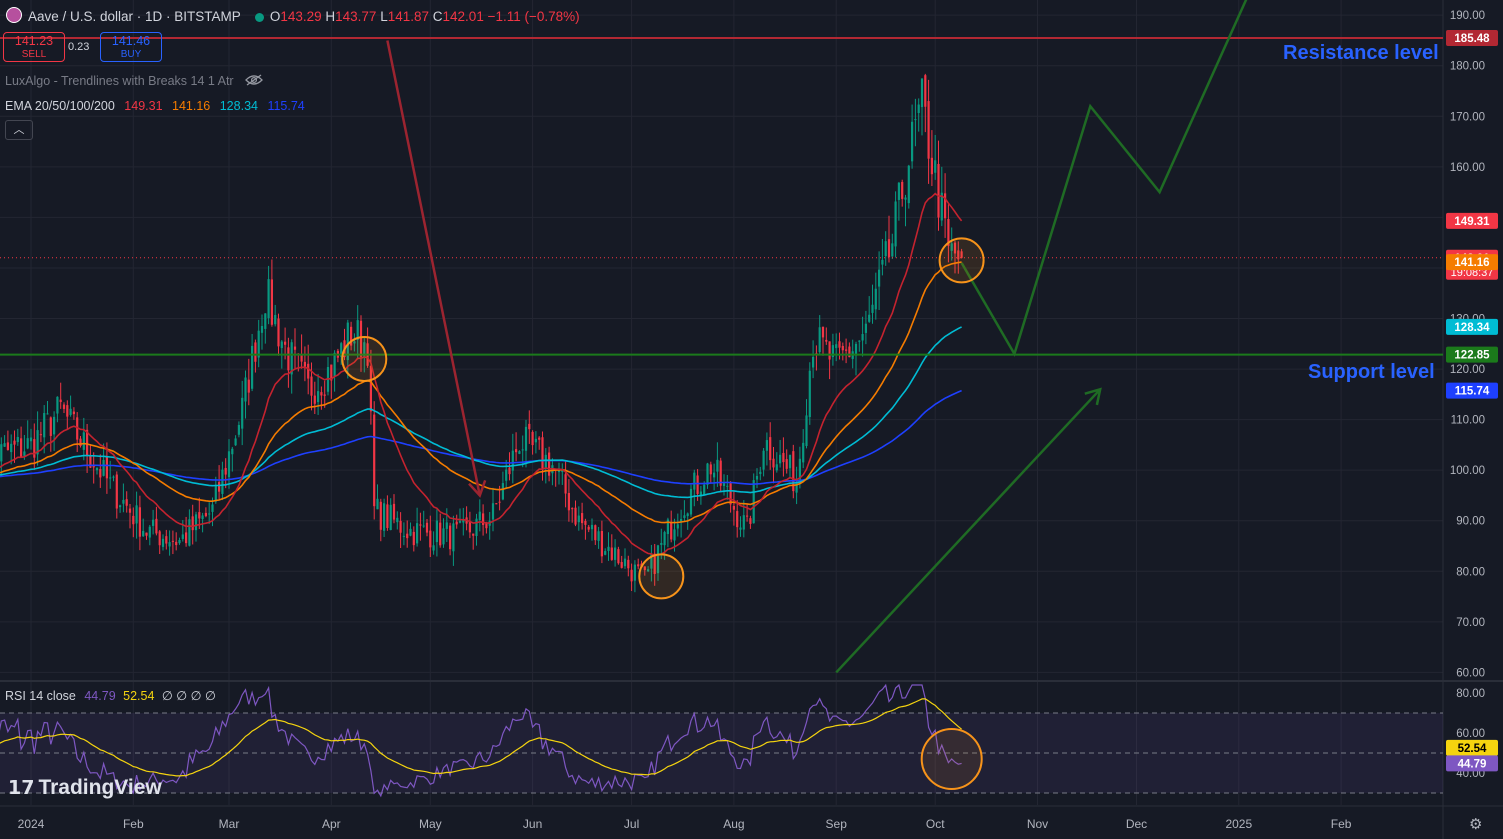 This screenshot has height=839, width=1503. Describe the element at coordinates (331, 824) in the screenshot. I see `time-tick-label: Apr` at that location.